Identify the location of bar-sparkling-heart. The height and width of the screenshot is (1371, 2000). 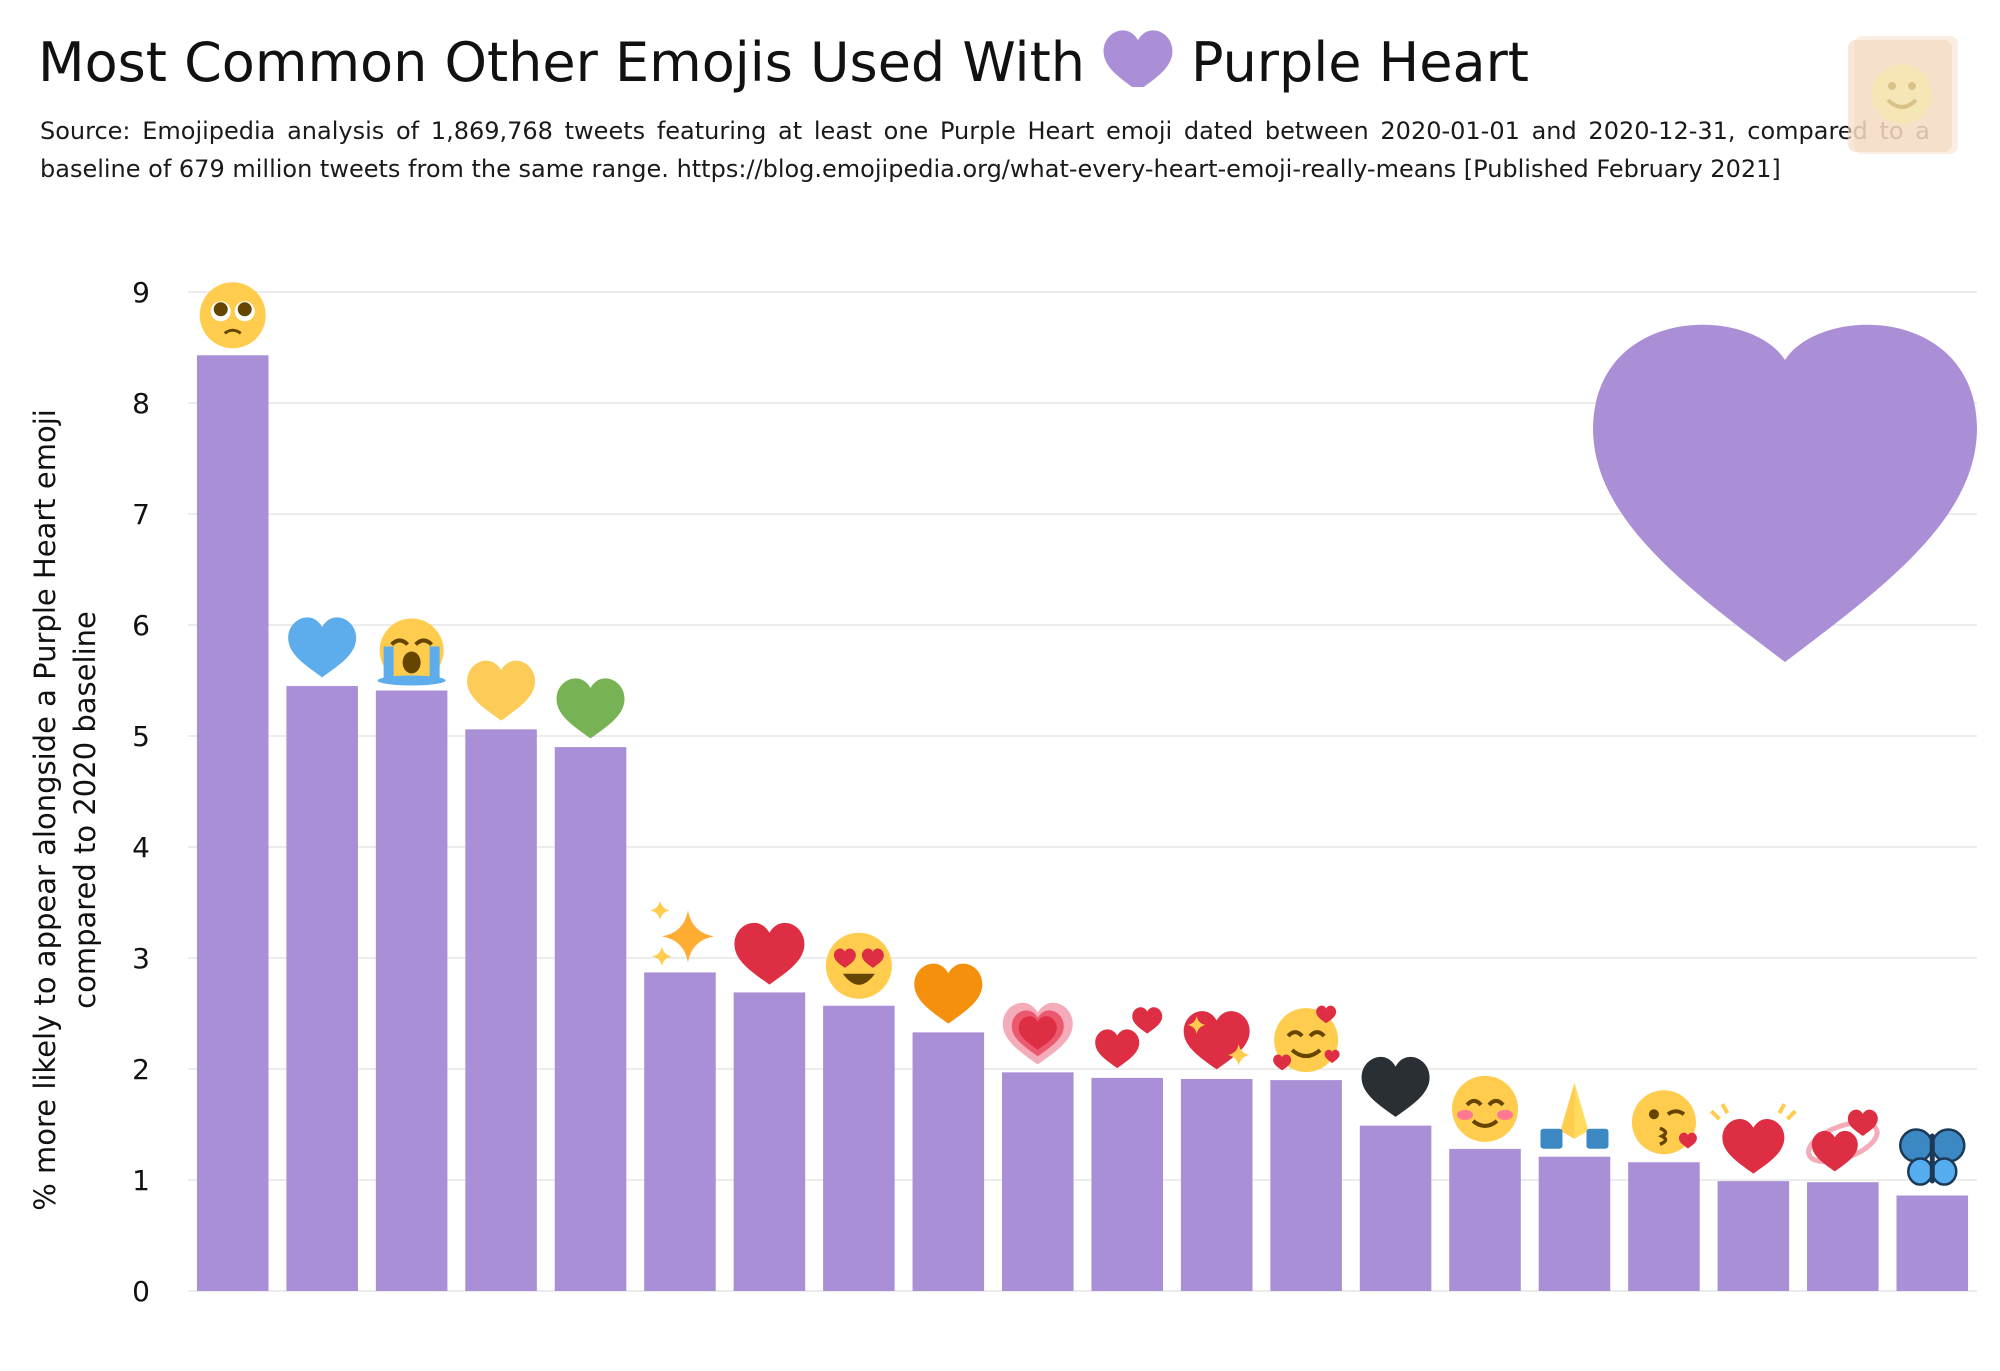
(1216, 1184).